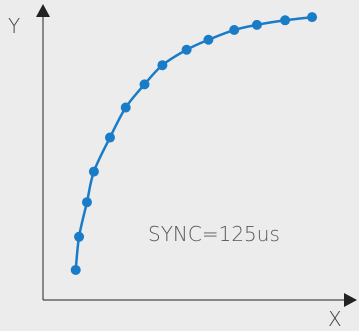  What do you see at coordinates (43, 10) in the screenshot?
I see `y-axis-arrow` at bounding box center [43, 10].